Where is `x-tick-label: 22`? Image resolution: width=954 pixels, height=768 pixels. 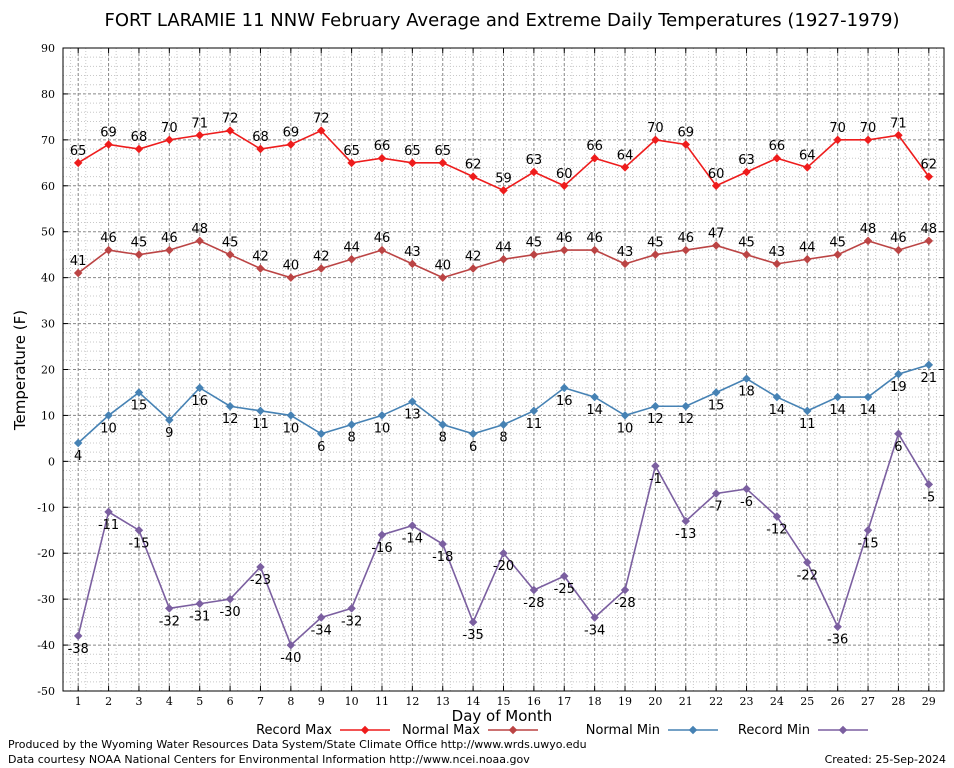
x-tick-label: 22 is located at coordinates (716, 701).